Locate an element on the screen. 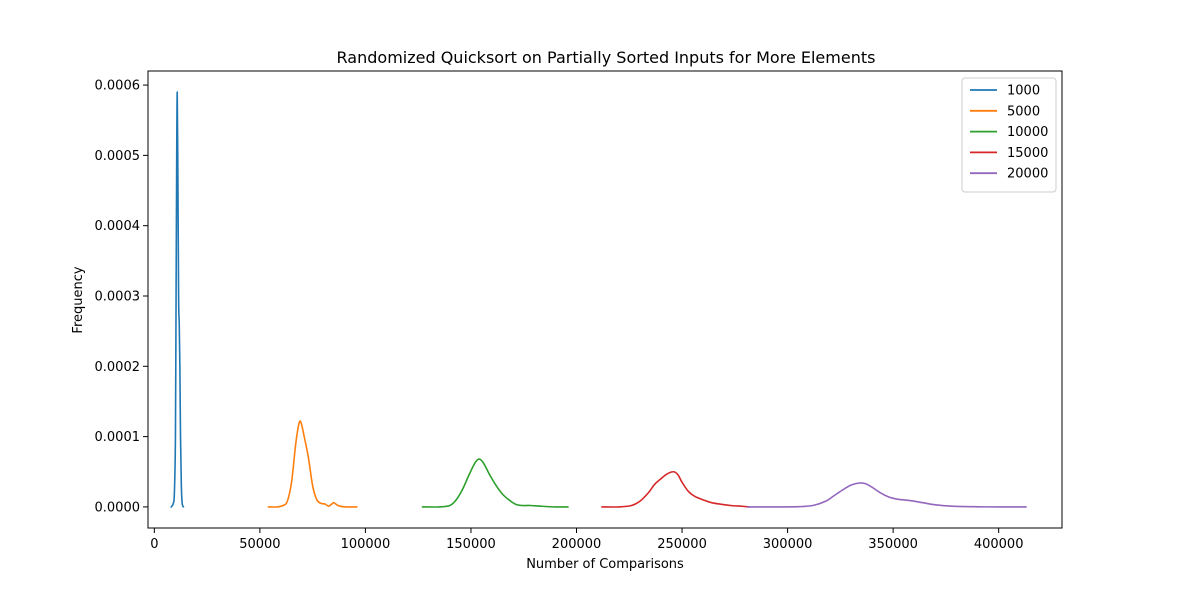  x-tick-label: 300000 is located at coordinates (788, 544).